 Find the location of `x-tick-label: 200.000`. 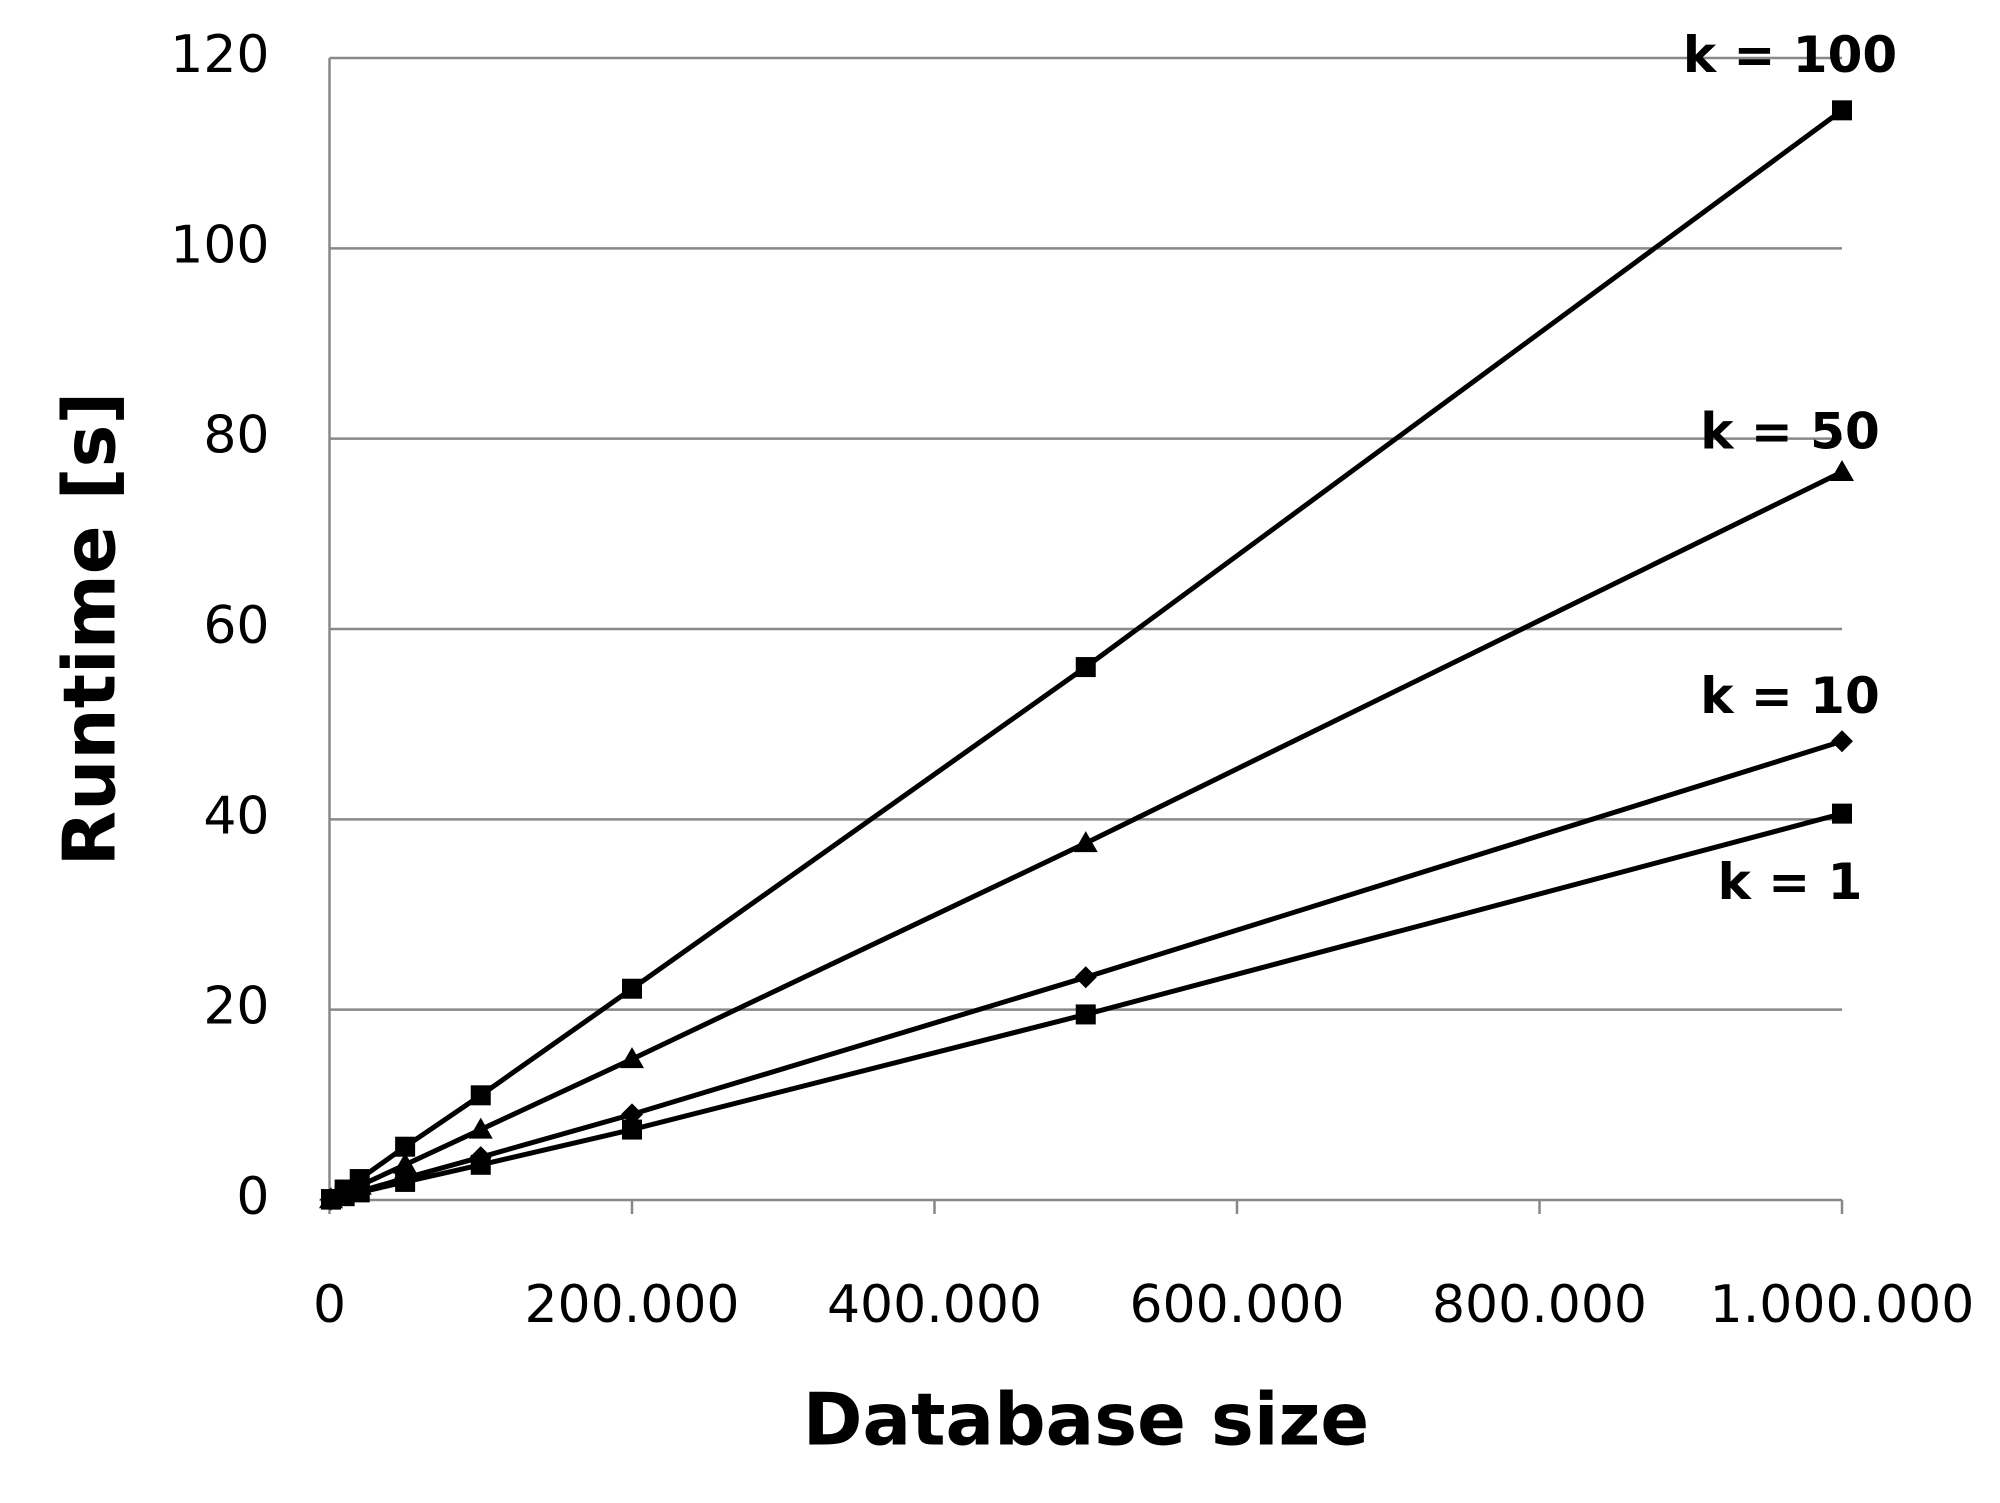

x-tick-label: 200.000 is located at coordinates (631, 1305).